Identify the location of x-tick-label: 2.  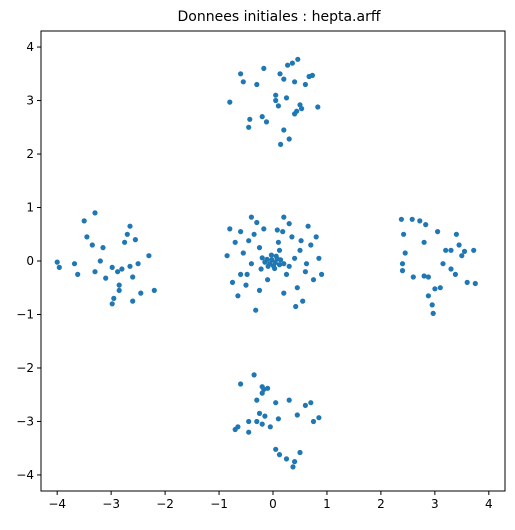
(381, 504).